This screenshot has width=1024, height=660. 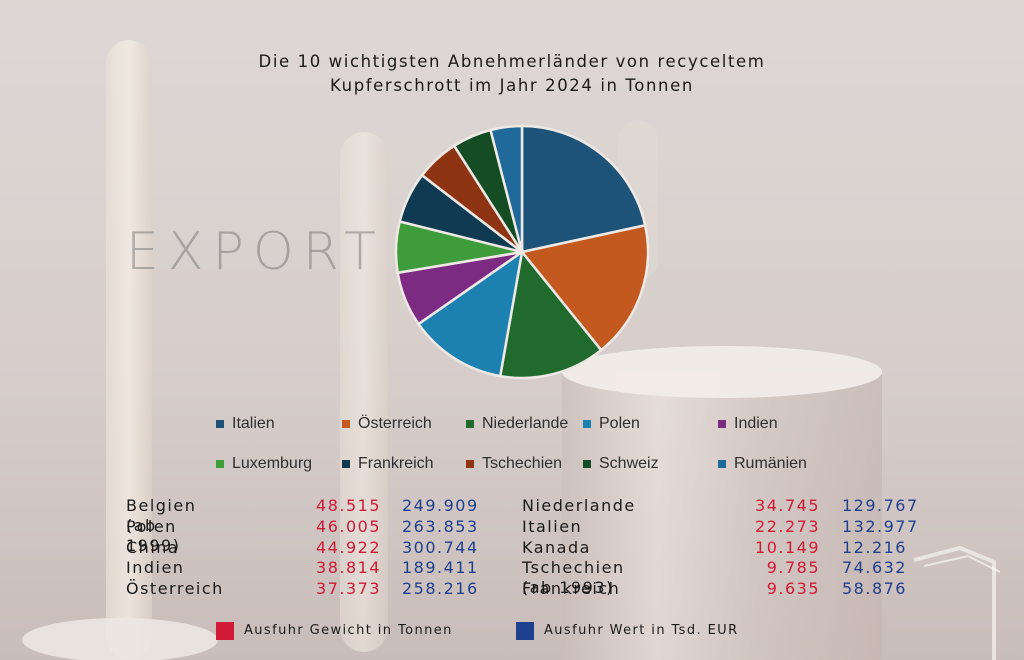 I want to click on legend-item: Italien, so click(x=245, y=424).